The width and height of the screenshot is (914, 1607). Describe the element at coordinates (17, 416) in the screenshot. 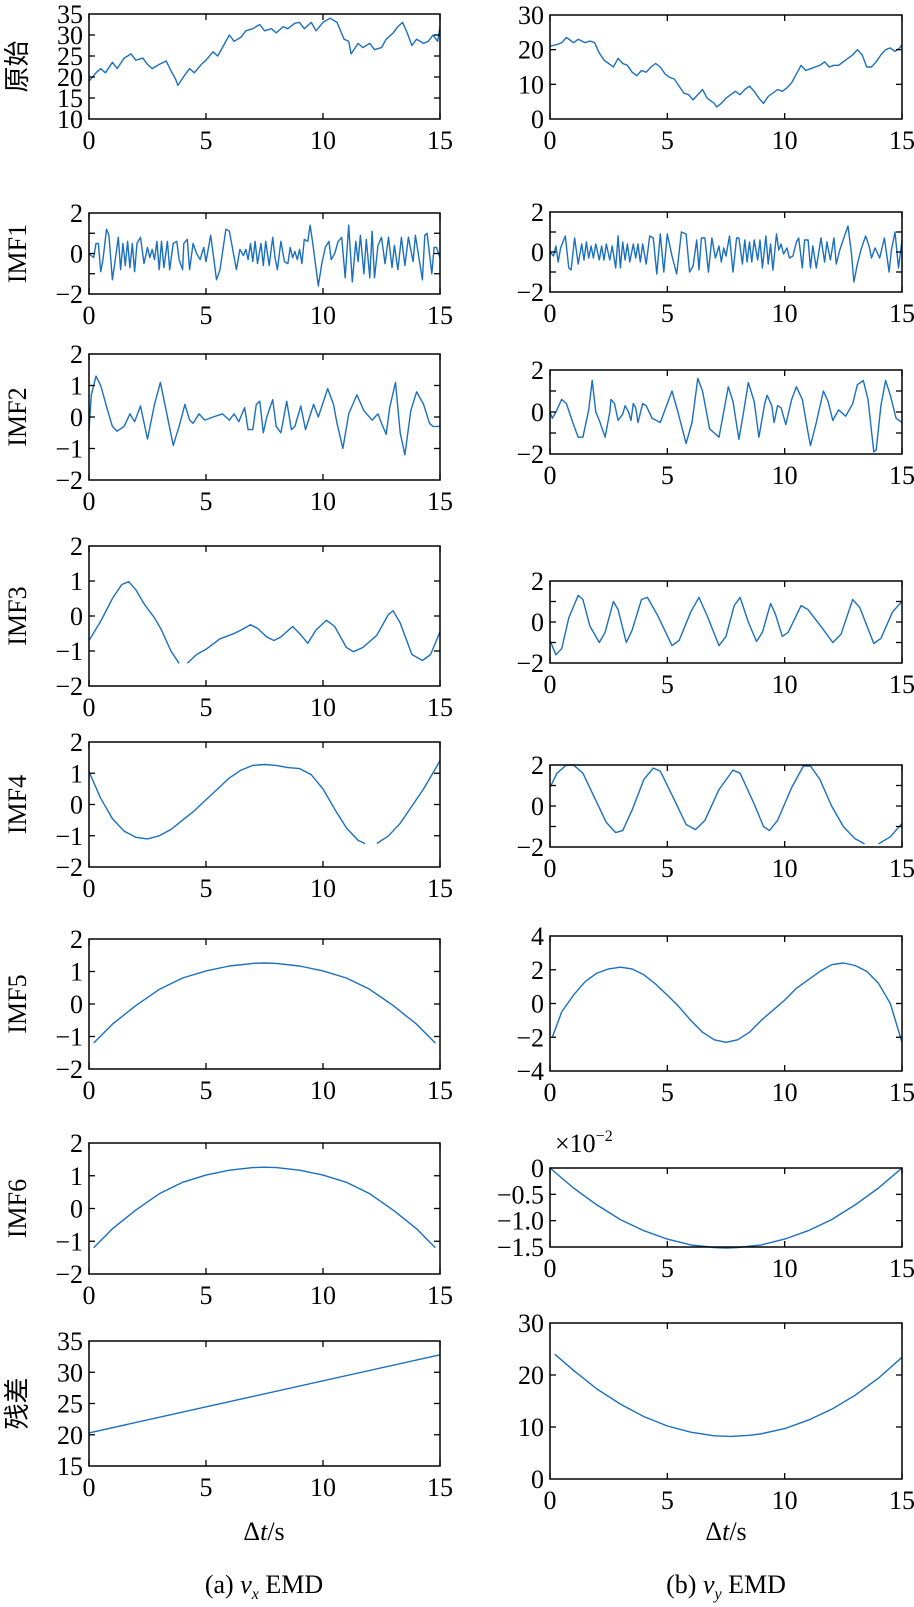

I see `y-axis-label: IMF2` at that location.